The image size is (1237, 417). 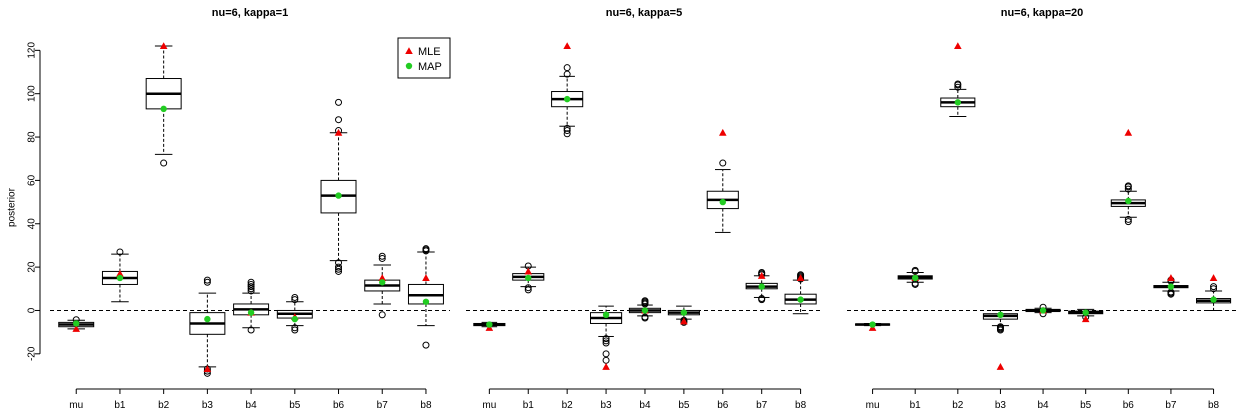 What do you see at coordinates (32, 310) in the screenshot?
I see `y-tick-label: 0` at bounding box center [32, 310].